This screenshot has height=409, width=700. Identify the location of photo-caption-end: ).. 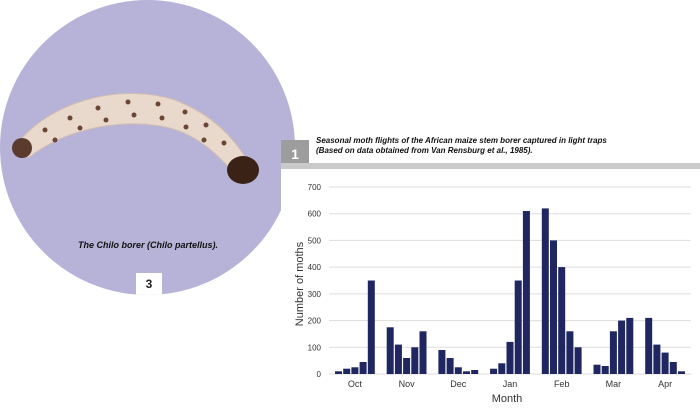
(215, 245).